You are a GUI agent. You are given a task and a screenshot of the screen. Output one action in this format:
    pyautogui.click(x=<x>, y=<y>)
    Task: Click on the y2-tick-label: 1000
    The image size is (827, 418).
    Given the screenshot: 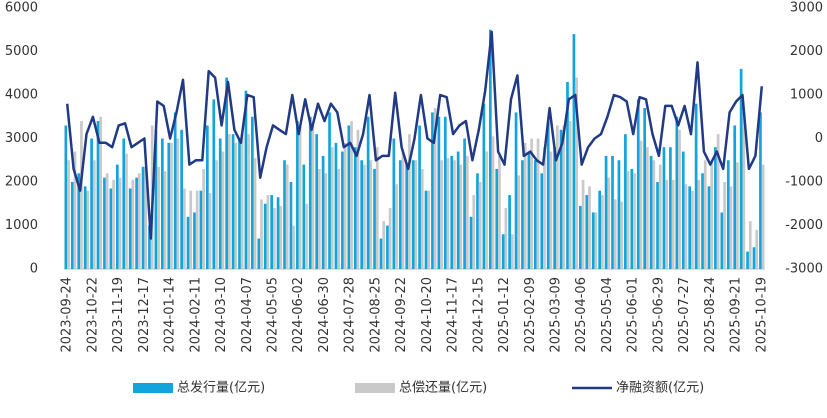 What is the action you would take?
    pyautogui.click(x=806, y=95)
    